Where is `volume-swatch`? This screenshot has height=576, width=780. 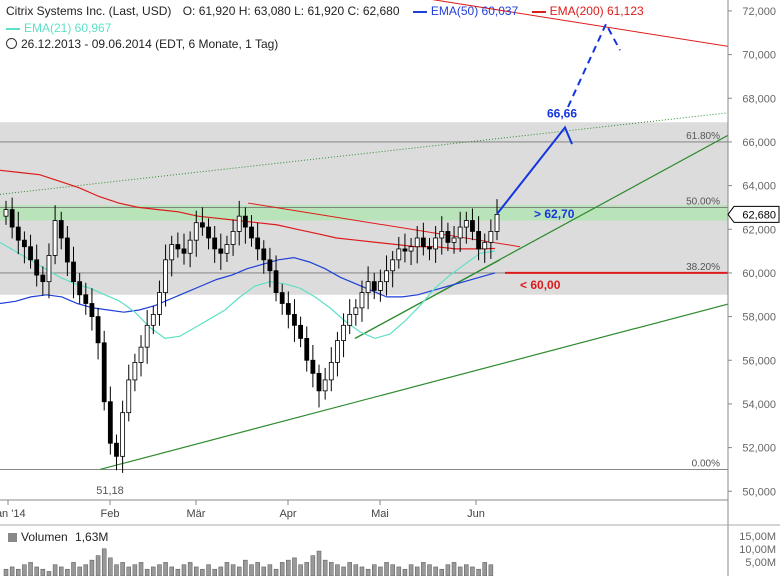
volume-swatch is located at coordinates (12, 537).